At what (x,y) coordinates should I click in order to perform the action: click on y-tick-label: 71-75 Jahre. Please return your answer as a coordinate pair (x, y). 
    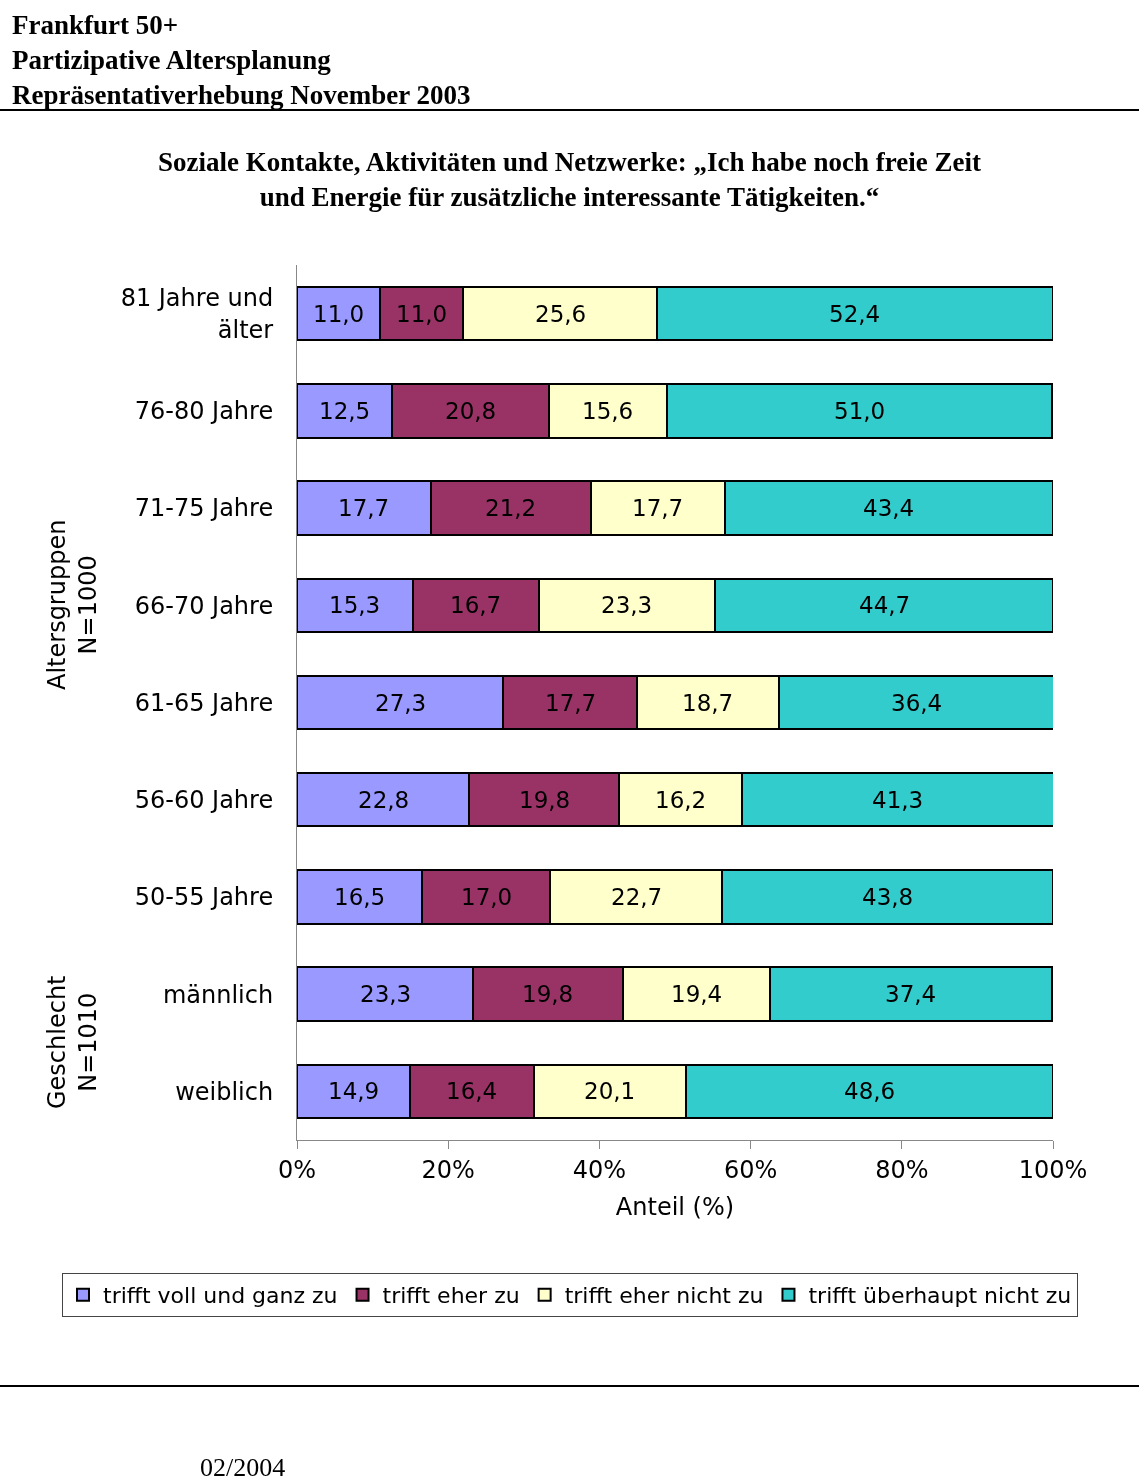
    Looking at the image, I should click on (204, 508).